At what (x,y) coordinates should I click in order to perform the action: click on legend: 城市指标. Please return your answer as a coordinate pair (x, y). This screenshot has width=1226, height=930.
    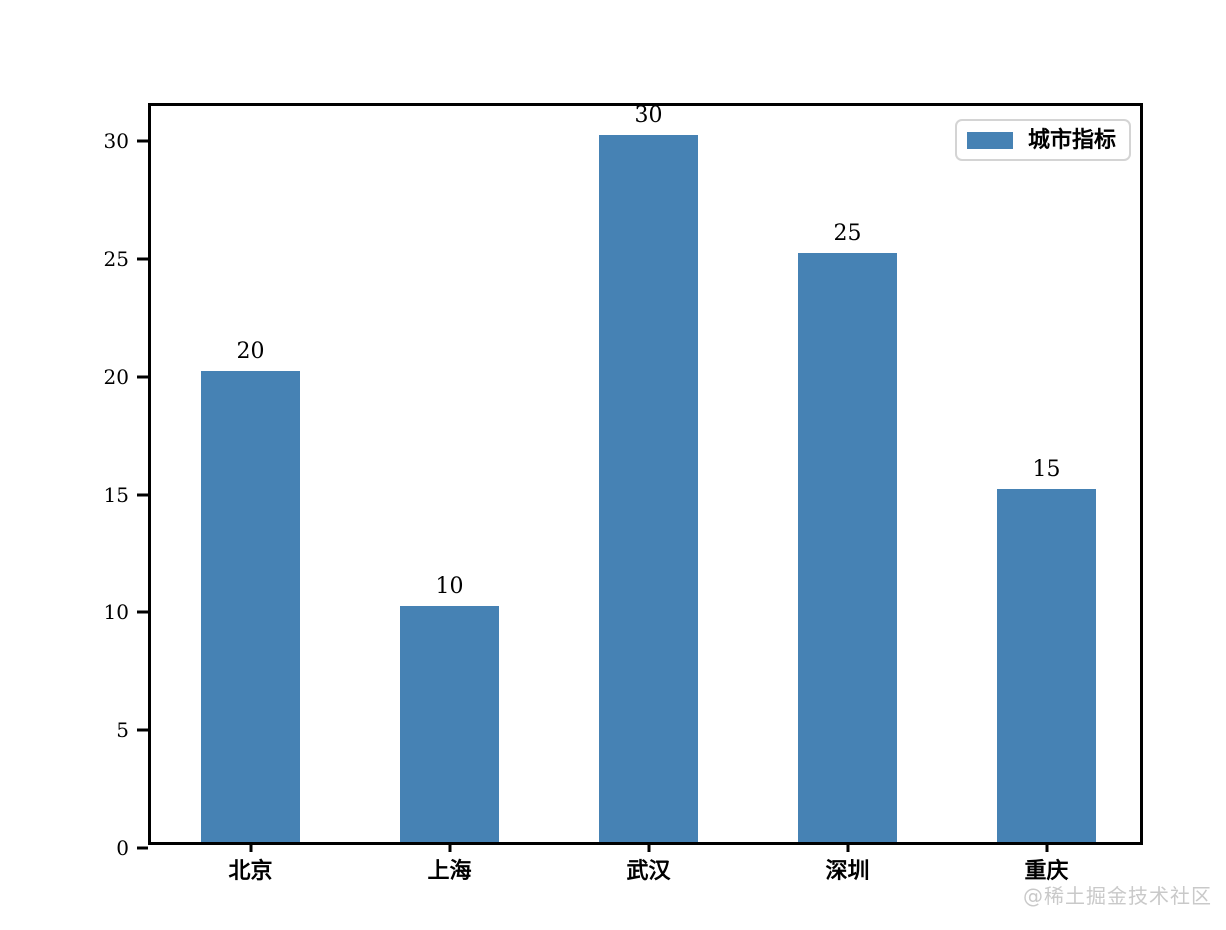
    Looking at the image, I should click on (1042, 140).